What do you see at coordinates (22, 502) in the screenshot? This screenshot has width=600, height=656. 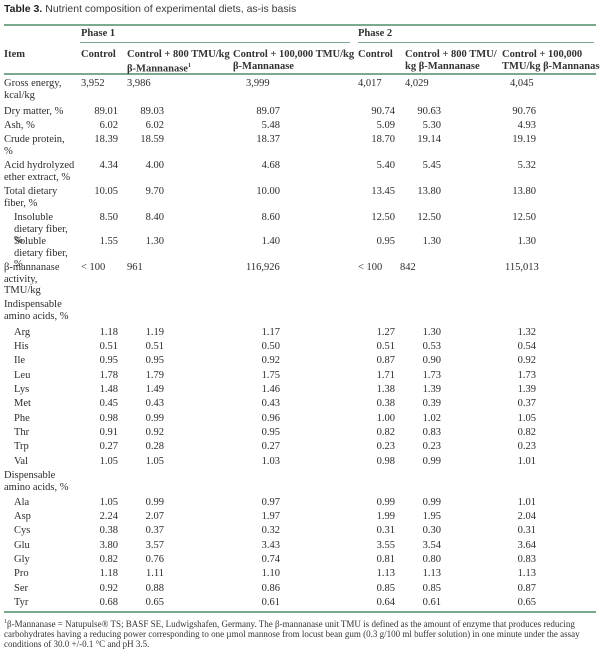 I see `row-label: Ala` at bounding box center [22, 502].